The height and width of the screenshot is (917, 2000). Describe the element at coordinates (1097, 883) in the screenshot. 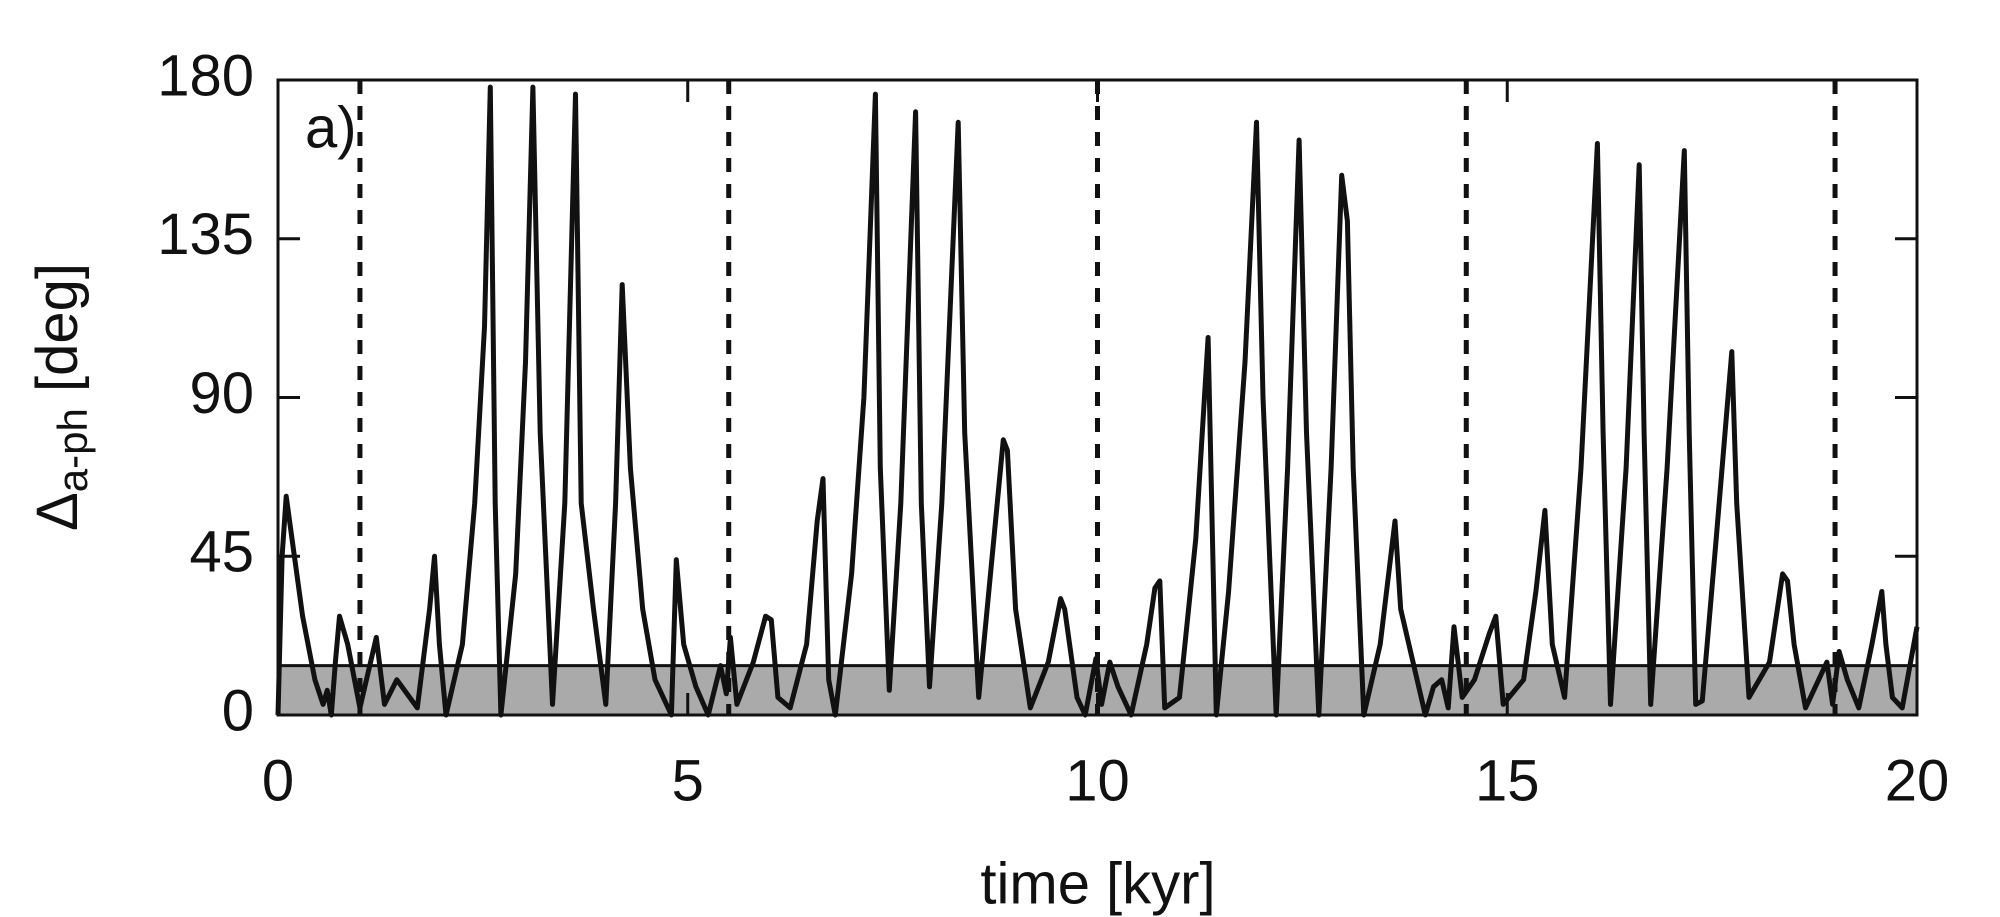

I see `x-axis-label: time [kyr]` at that location.